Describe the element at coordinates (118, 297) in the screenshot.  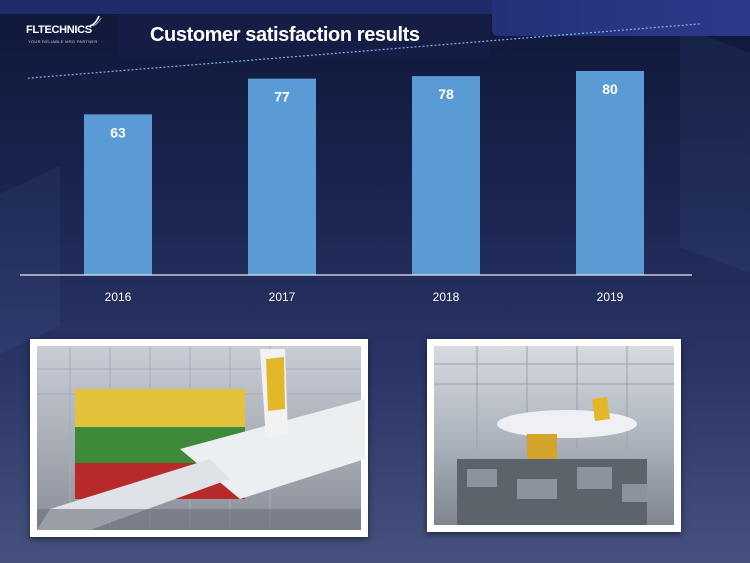
I see `x-tick-label-2016: 2016` at that location.